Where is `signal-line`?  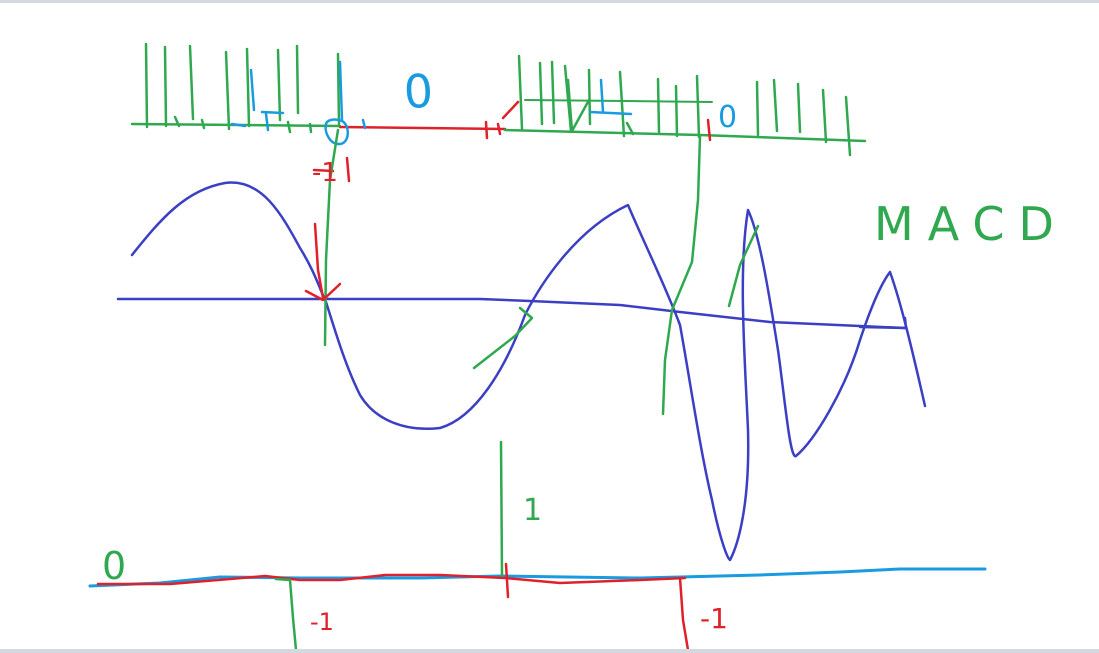 signal-line is located at coordinates (511, 313).